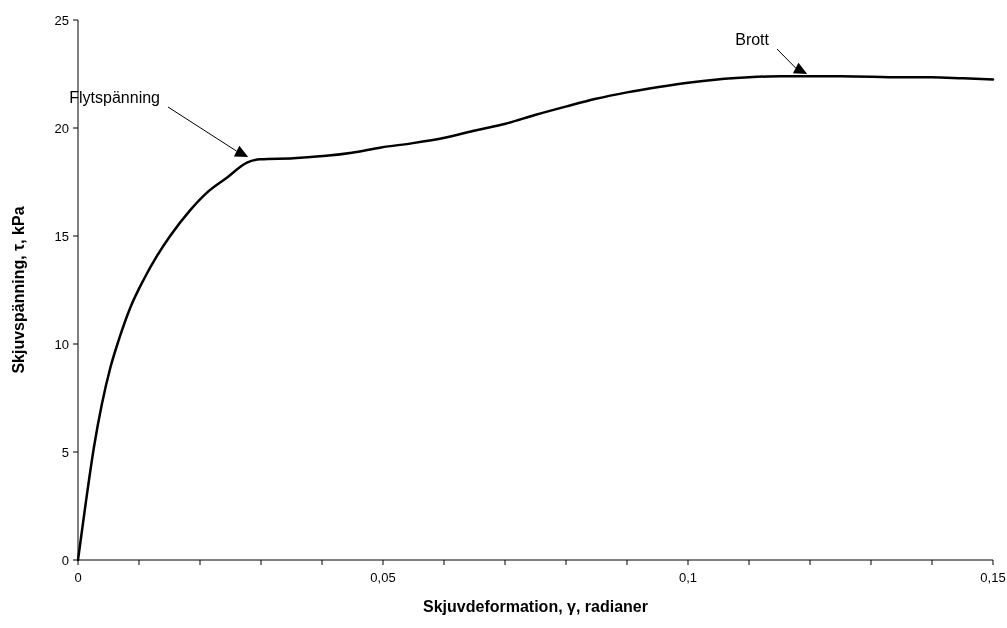 The image size is (1007, 628). What do you see at coordinates (114, 97) in the screenshot?
I see `annotation: Flytspänning` at bounding box center [114, 97].